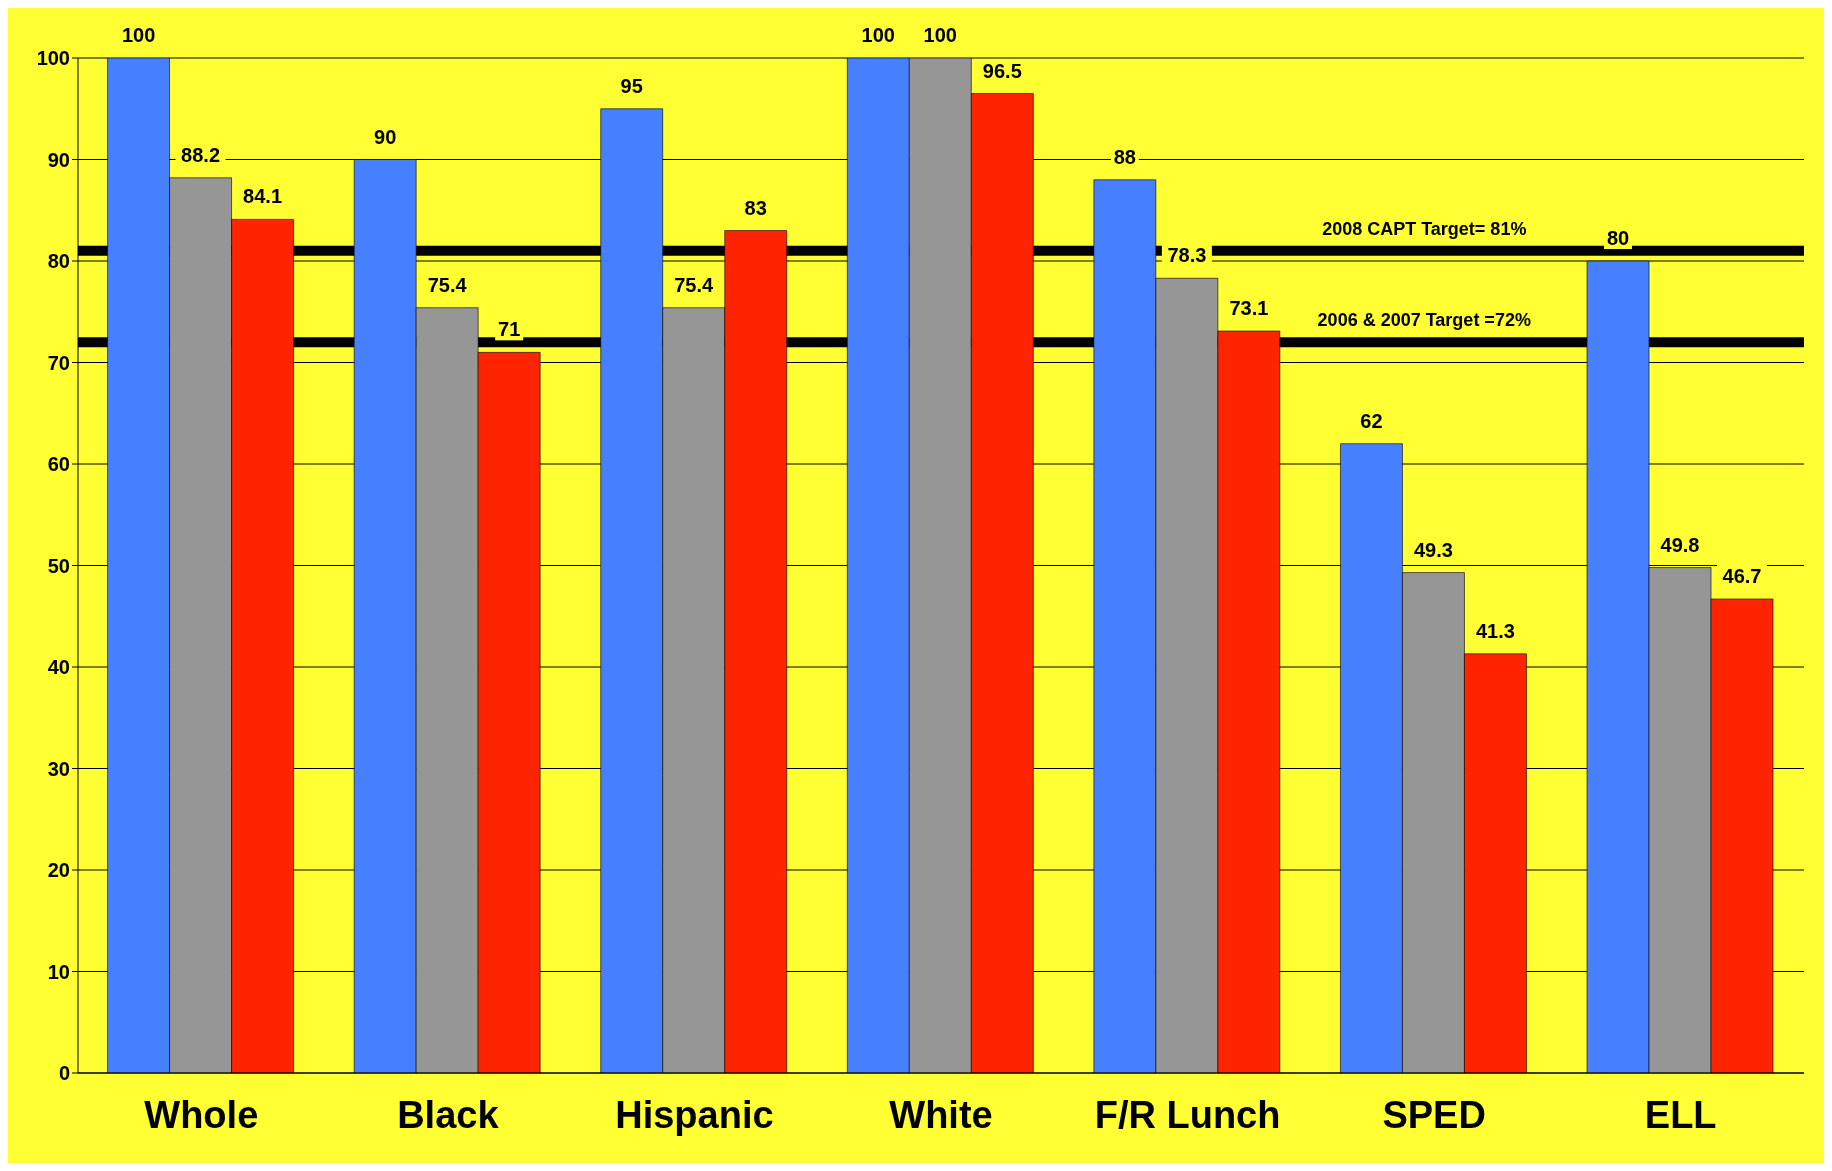 This screenshot has width=1832, height=1171. What do you see at coordinates (1680, 1114) in the screenshot?
I see `x-tick-label: ELL` at bounding box center [1680, 1114].